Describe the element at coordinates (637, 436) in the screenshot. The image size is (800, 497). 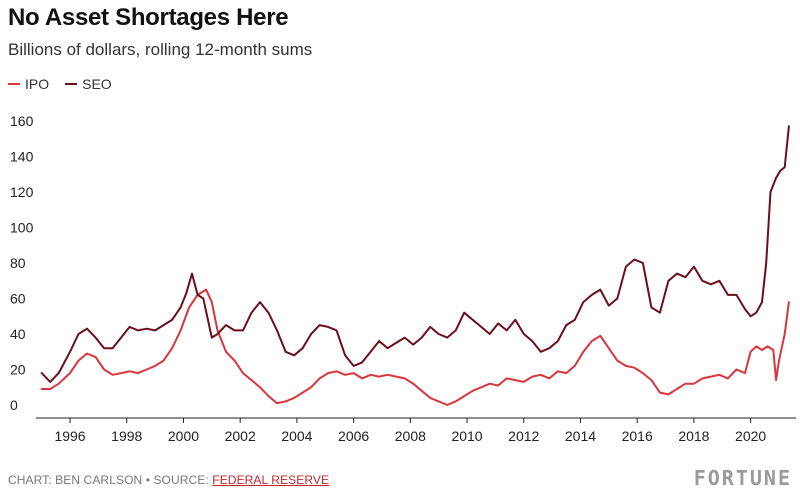
I see `x-tick-label: 2016` at that location.